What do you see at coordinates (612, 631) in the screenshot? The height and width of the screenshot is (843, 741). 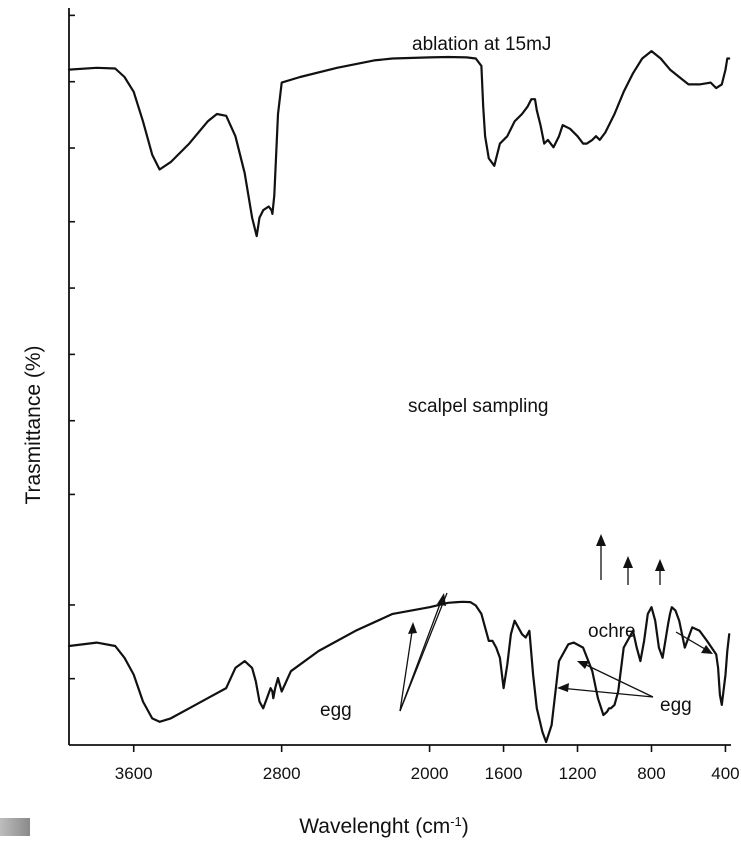 I see `annotation-ochre: ochre` at bounding box center [612, 631].